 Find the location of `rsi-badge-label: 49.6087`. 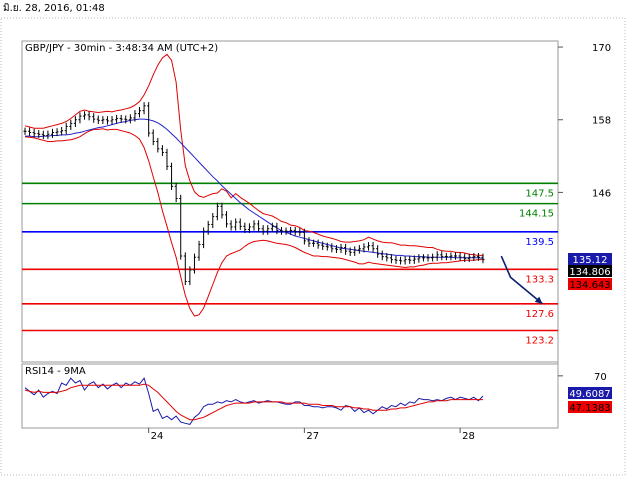

rsi-badge-label: 49.6087 is located at coordinates (589, 394).